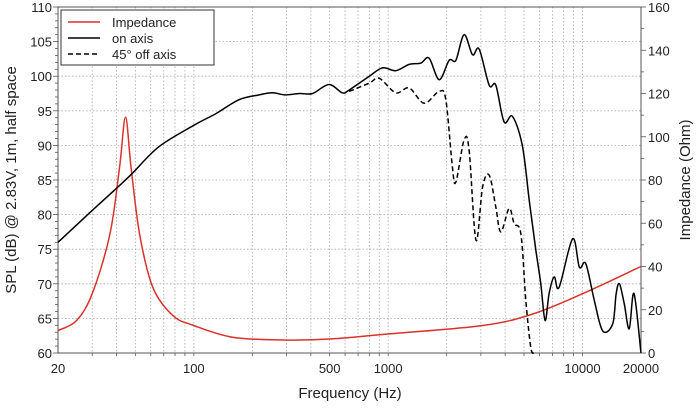 The width and height of the screenshot is (700, 414). I want to click on y-tick-label: 65, so click(45, 318).